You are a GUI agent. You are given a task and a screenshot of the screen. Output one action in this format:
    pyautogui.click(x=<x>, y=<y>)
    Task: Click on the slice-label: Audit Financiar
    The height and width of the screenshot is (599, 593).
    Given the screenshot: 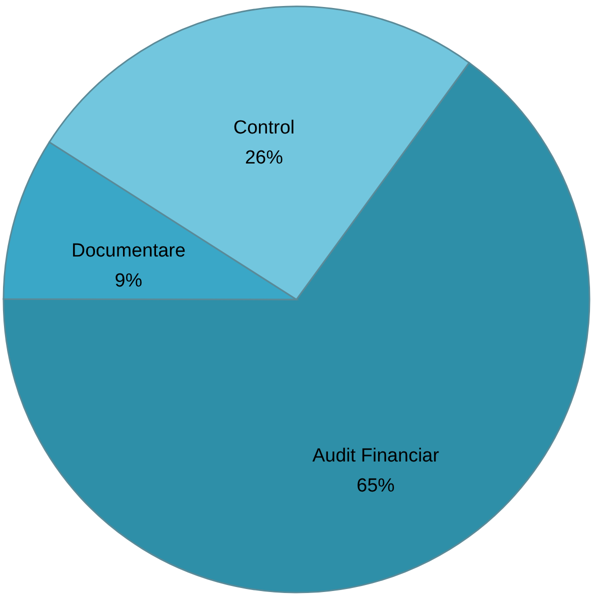 What is the action you would take?
    pyautogui.click(x=376, y=456)
    